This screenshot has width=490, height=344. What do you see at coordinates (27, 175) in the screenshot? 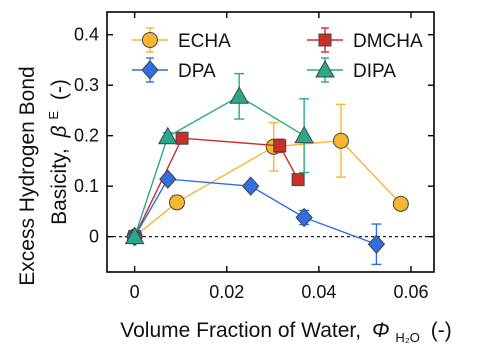
I see `y-axis-label-line1: Excess Hydrogen Bond` at bounding box center [27, 175].